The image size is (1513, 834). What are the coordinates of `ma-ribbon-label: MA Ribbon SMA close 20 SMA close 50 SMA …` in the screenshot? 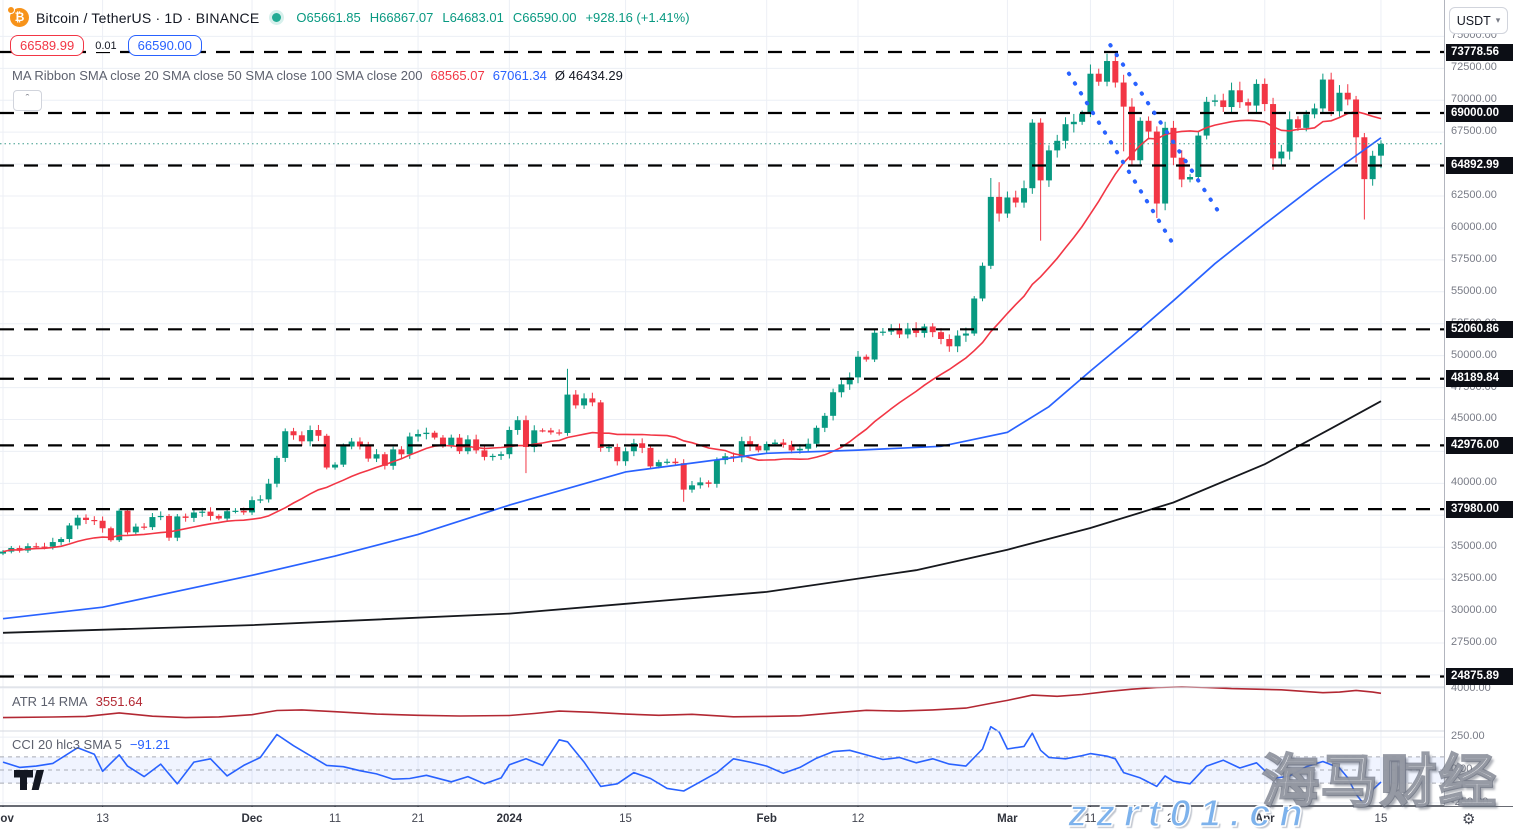 It's located at (217, 75).